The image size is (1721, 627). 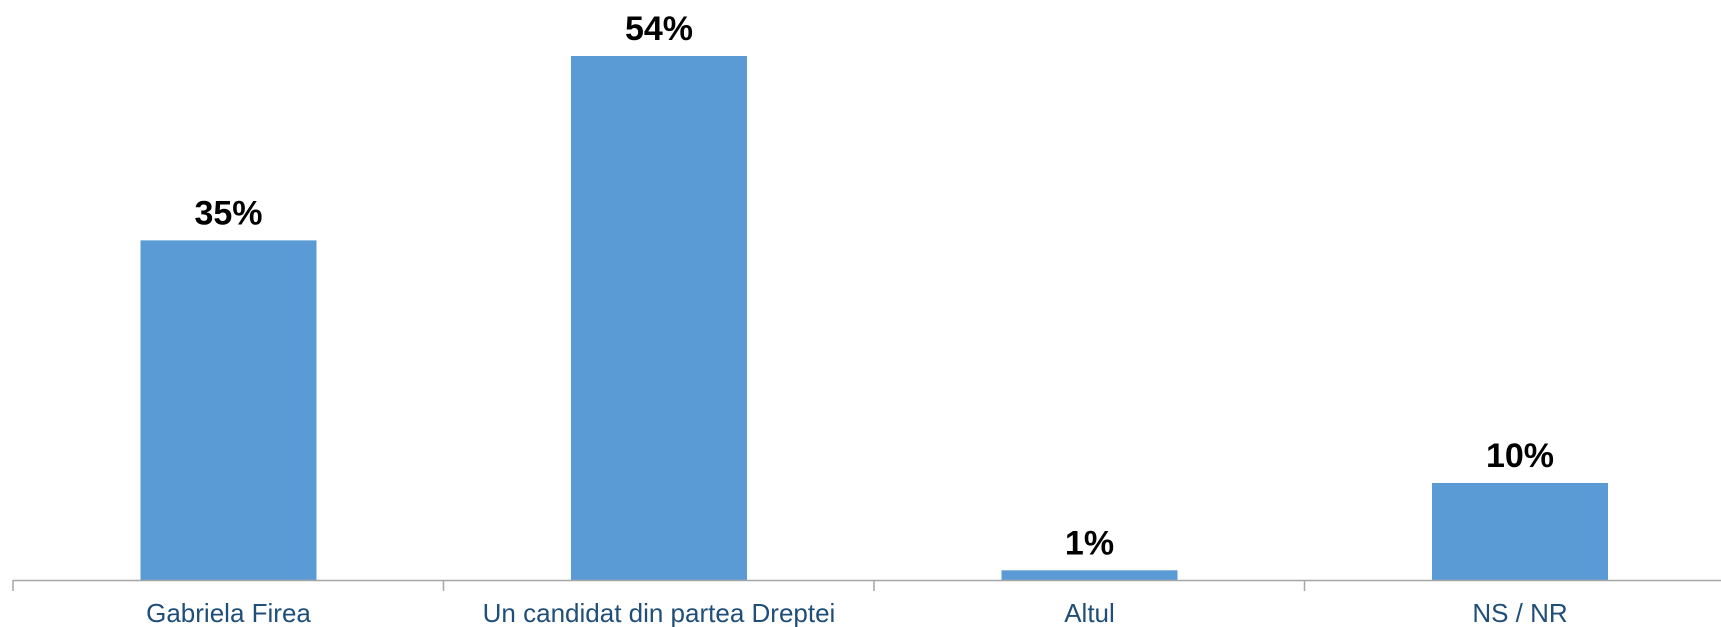 What do you see at coordinates (866, 585) in the screenshot?
I see `x-axis` at bounding box center [866, 585].